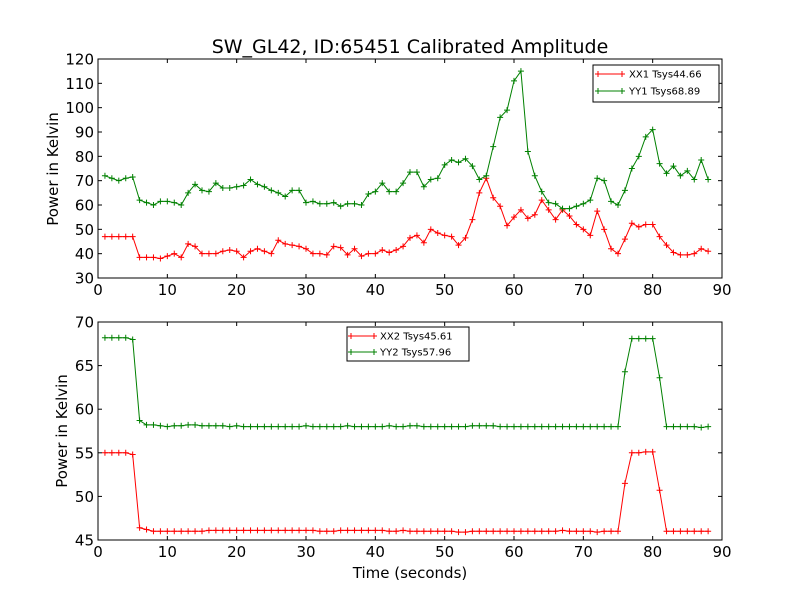  I want to click on legend-top: XX1 Tsys44.66 YY1 Tsys68.89, so click(656, 83).